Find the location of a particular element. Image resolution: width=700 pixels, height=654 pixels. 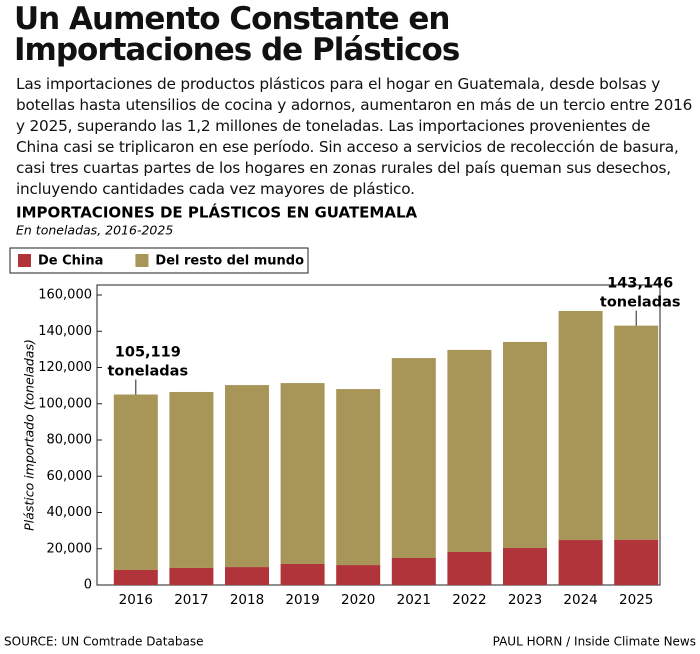

y-tick-label: 80,000 is located at coordinates (70, 440).